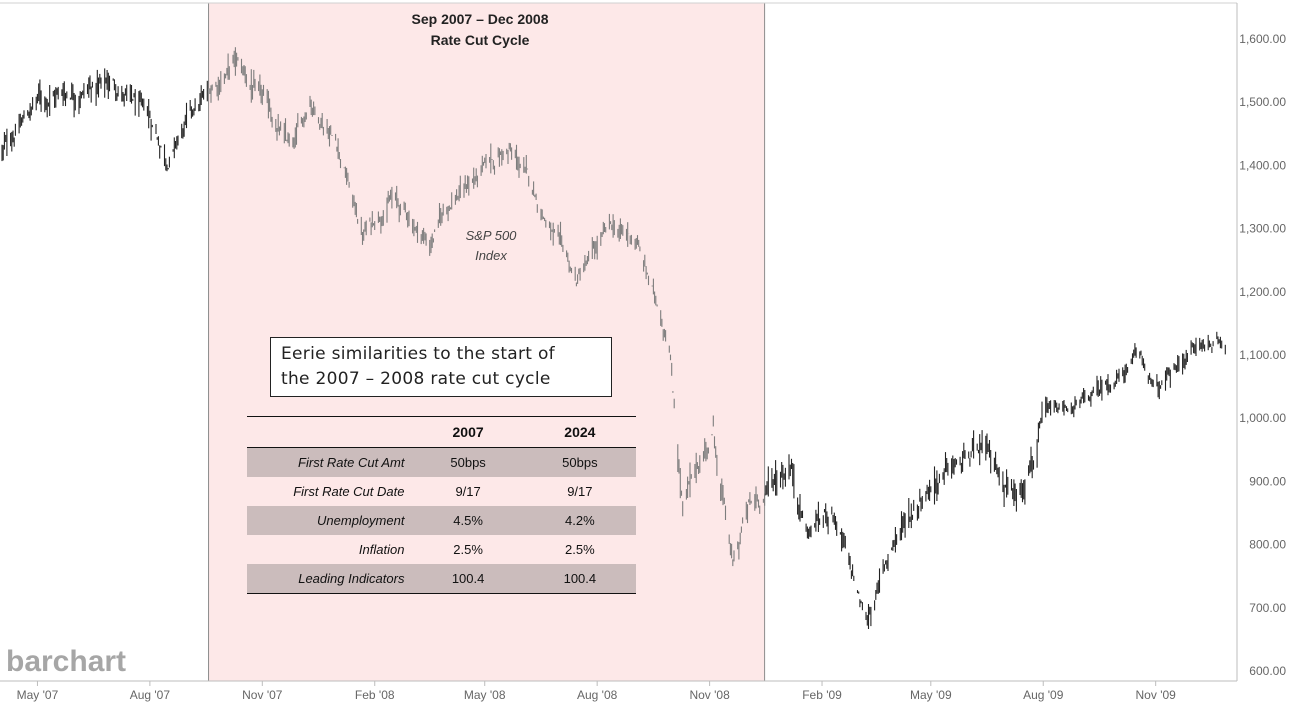 The height and width of the screenshot is (712, 1304). Describe the element at coordinates (349, 491) in the screenshot. I see `row-label: First Rate Cut Date` at that location.